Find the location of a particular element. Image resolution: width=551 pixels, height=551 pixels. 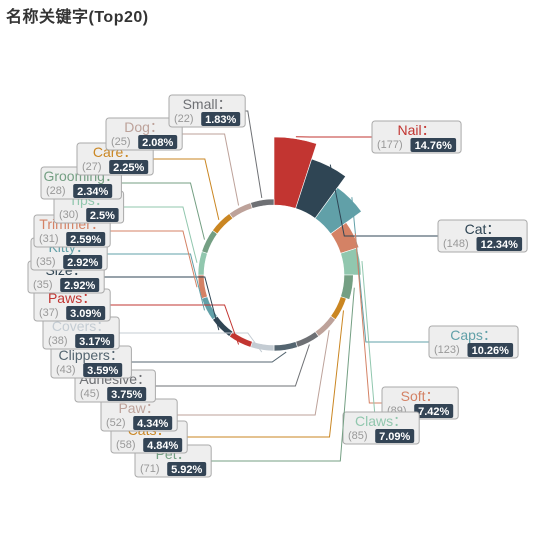

slice-name: Caps： is located at coordinates (473, 335).